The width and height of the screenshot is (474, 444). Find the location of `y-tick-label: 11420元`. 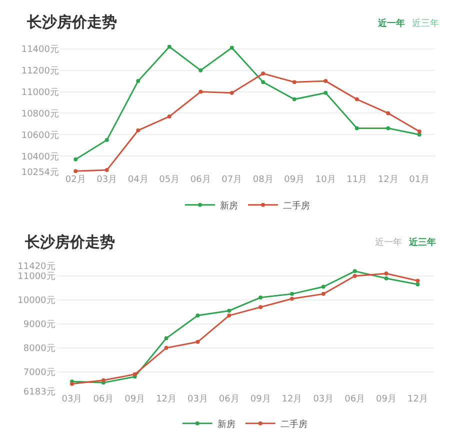

y-tick-label: 11420元 is located at coordinates (37, 266).